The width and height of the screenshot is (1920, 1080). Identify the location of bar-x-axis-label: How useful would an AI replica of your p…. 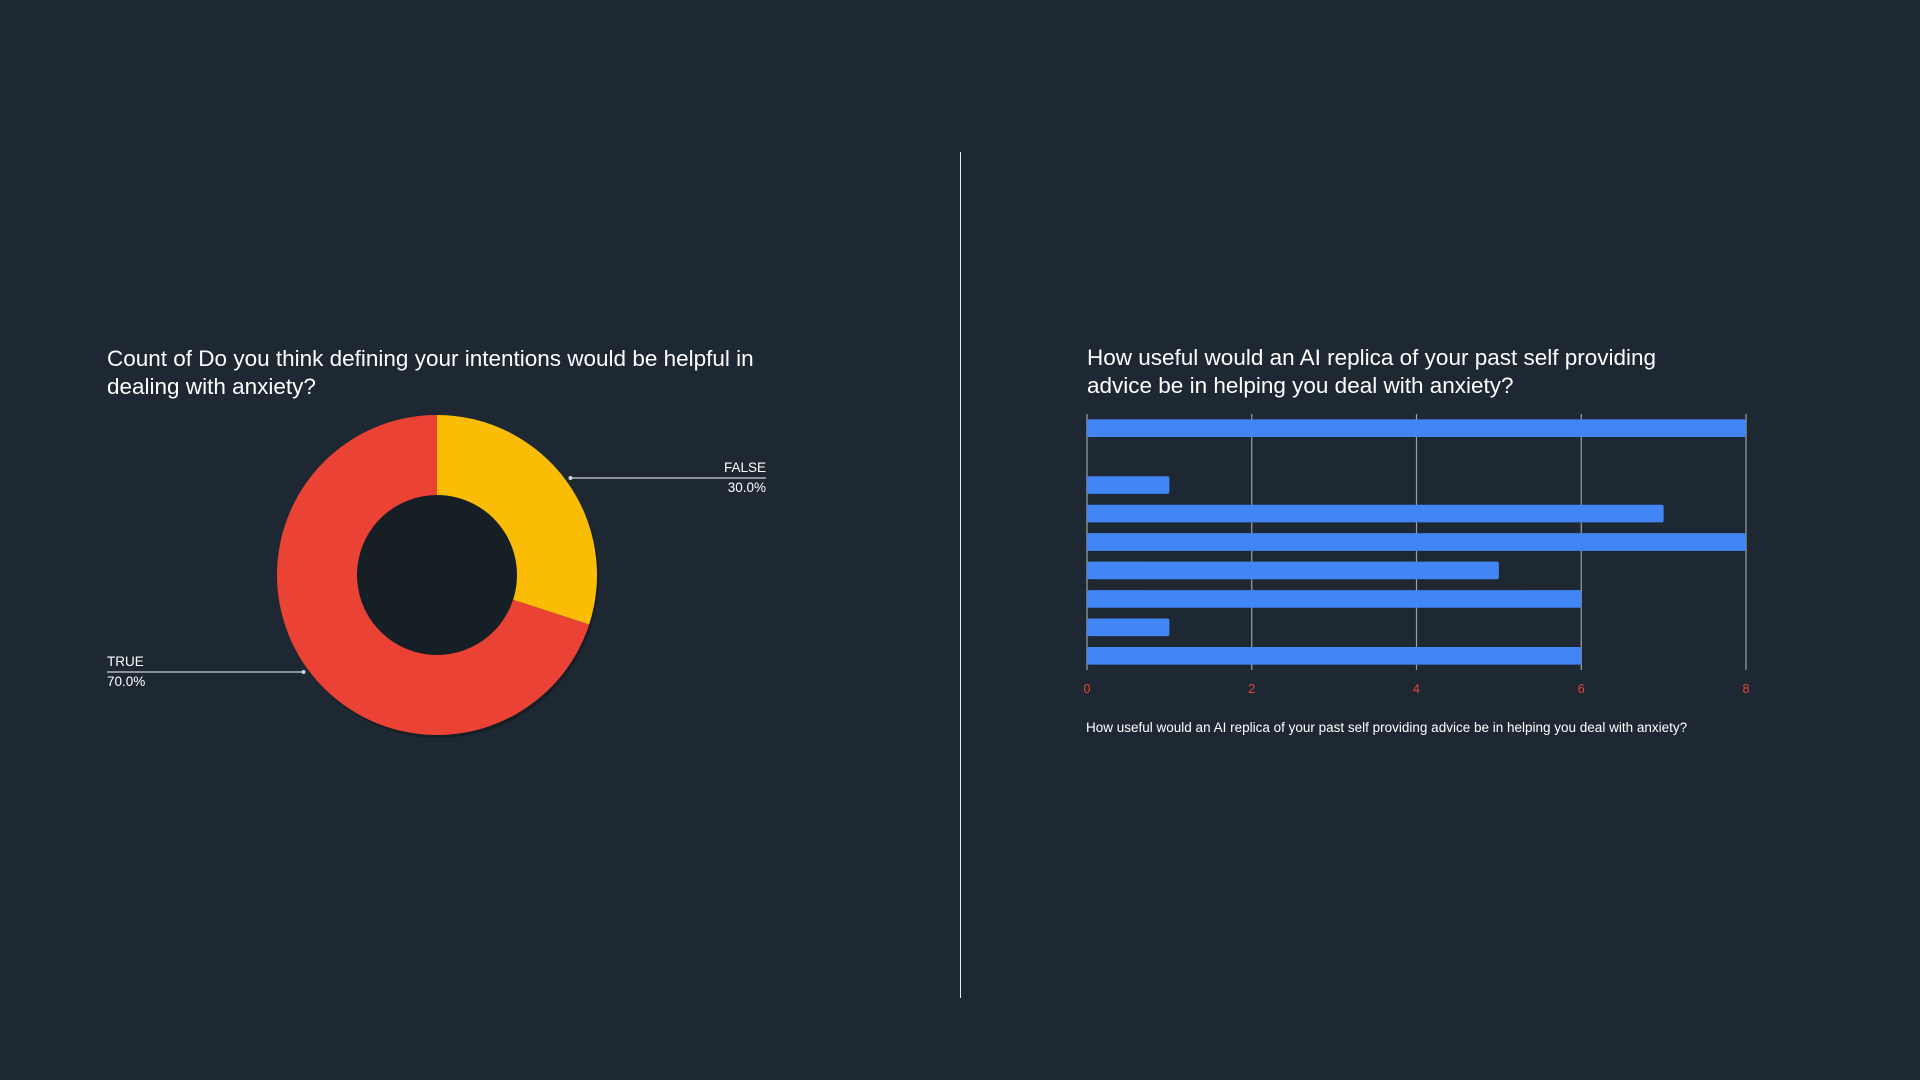
(1386, 727).